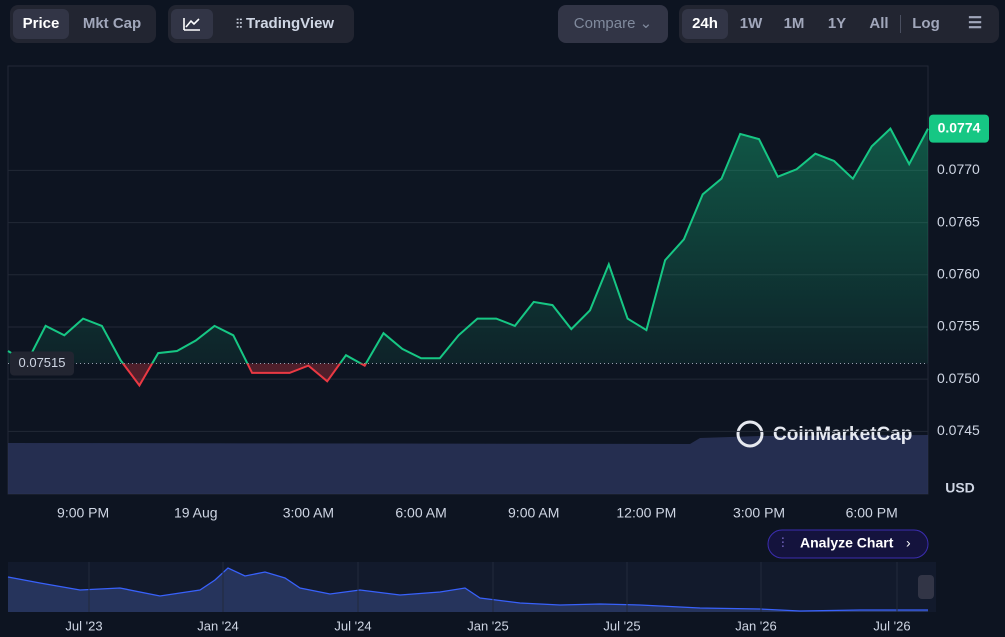  What do you see at coordinates (488, 625) in the screenshot?
I see `navigator-label: Jan '25` at bounding box center [488, 625].